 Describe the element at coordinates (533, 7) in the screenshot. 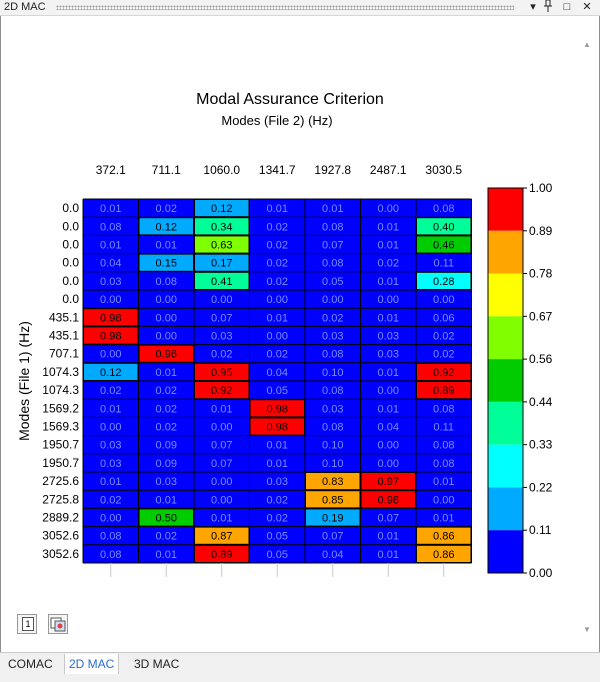

I see `dropdown-icon: ▾` at that location.